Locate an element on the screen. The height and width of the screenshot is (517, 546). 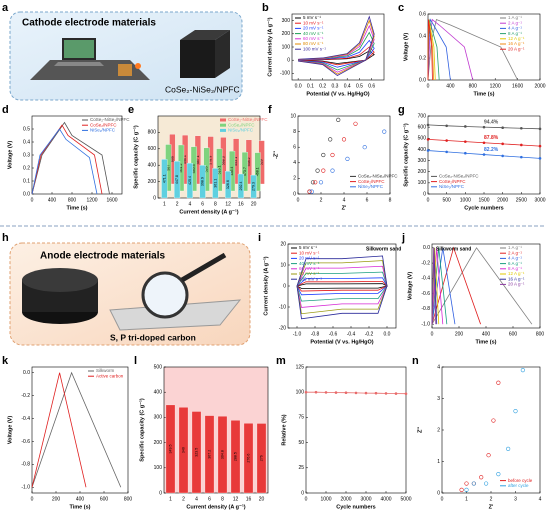
y-axis-label: Relative (%) is located at coordinates (284, 429).